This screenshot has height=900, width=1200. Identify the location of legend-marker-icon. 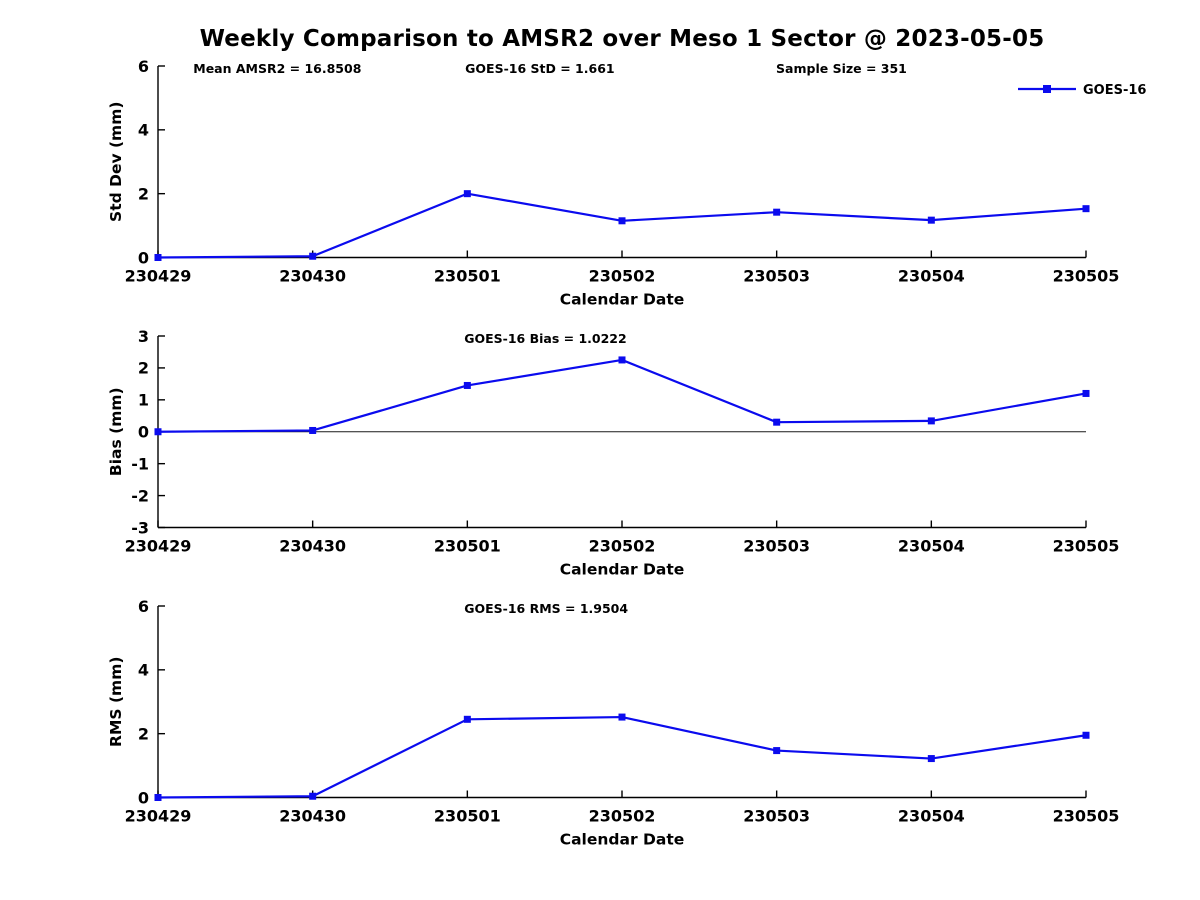
(1047, 89).